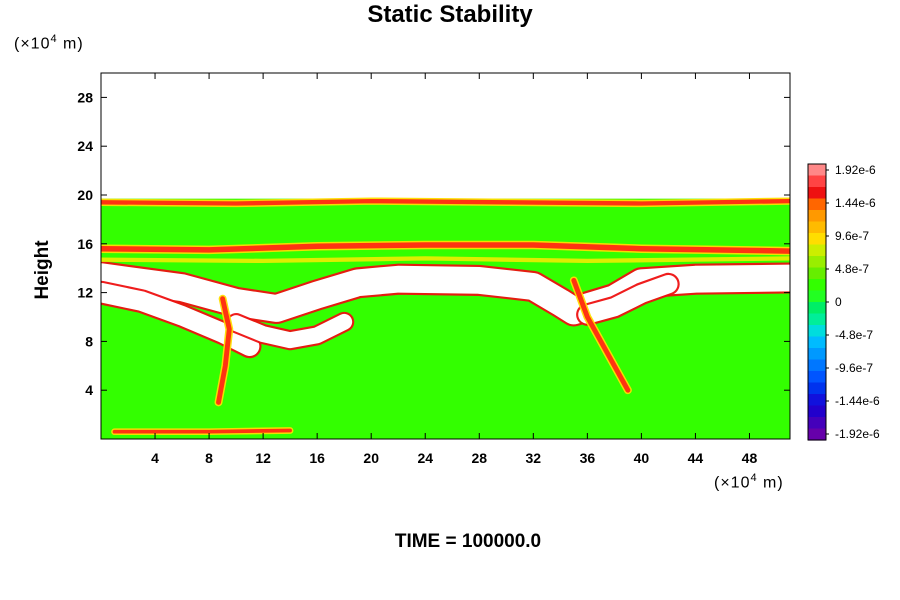  Describe the element at coordinates (601, 335) in the screenshot. I see `right-vertical-red` at that location.